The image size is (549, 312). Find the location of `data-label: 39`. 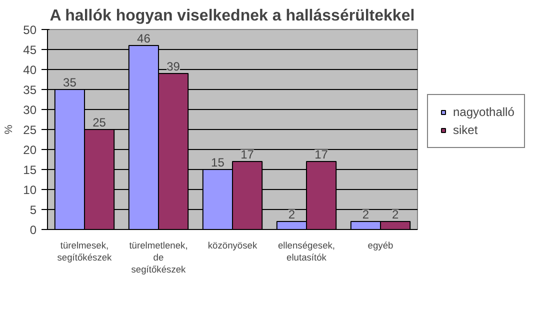

data-label: 39 is located at coordinates (173, 67).